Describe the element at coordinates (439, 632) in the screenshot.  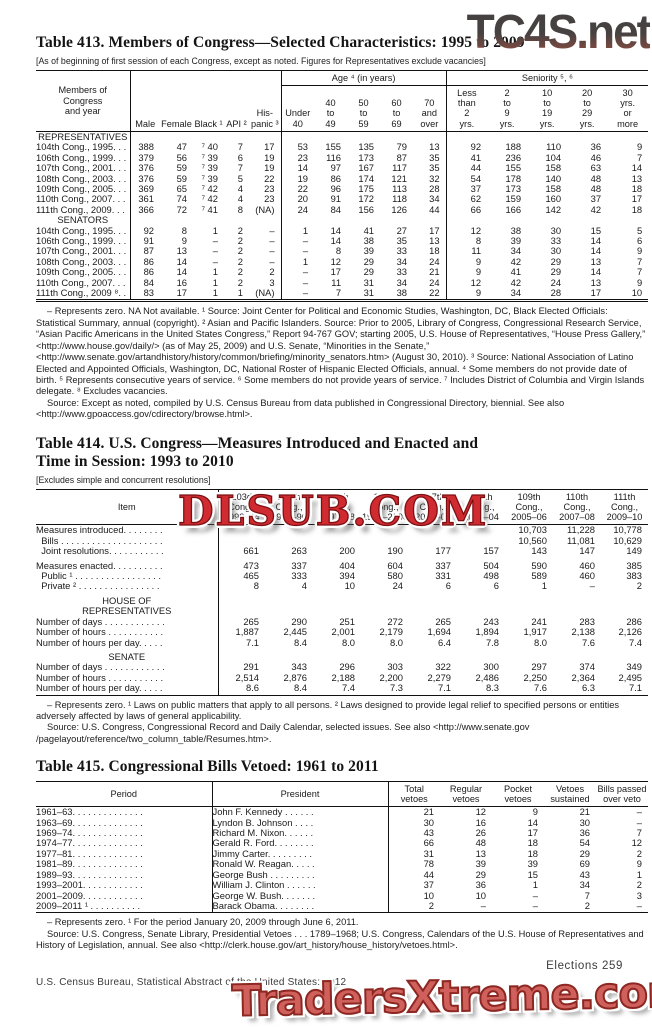
I see `cell: 1,694` at that location.